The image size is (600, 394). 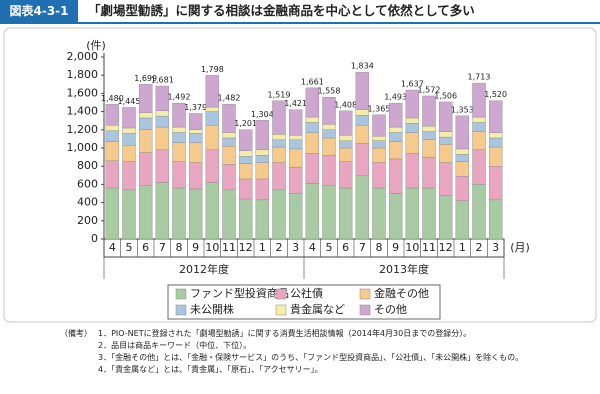 What do you see at coordinates (462, 109) in the screenshot?
I see `total-label: 1,353` at bounding box center [462, 109].